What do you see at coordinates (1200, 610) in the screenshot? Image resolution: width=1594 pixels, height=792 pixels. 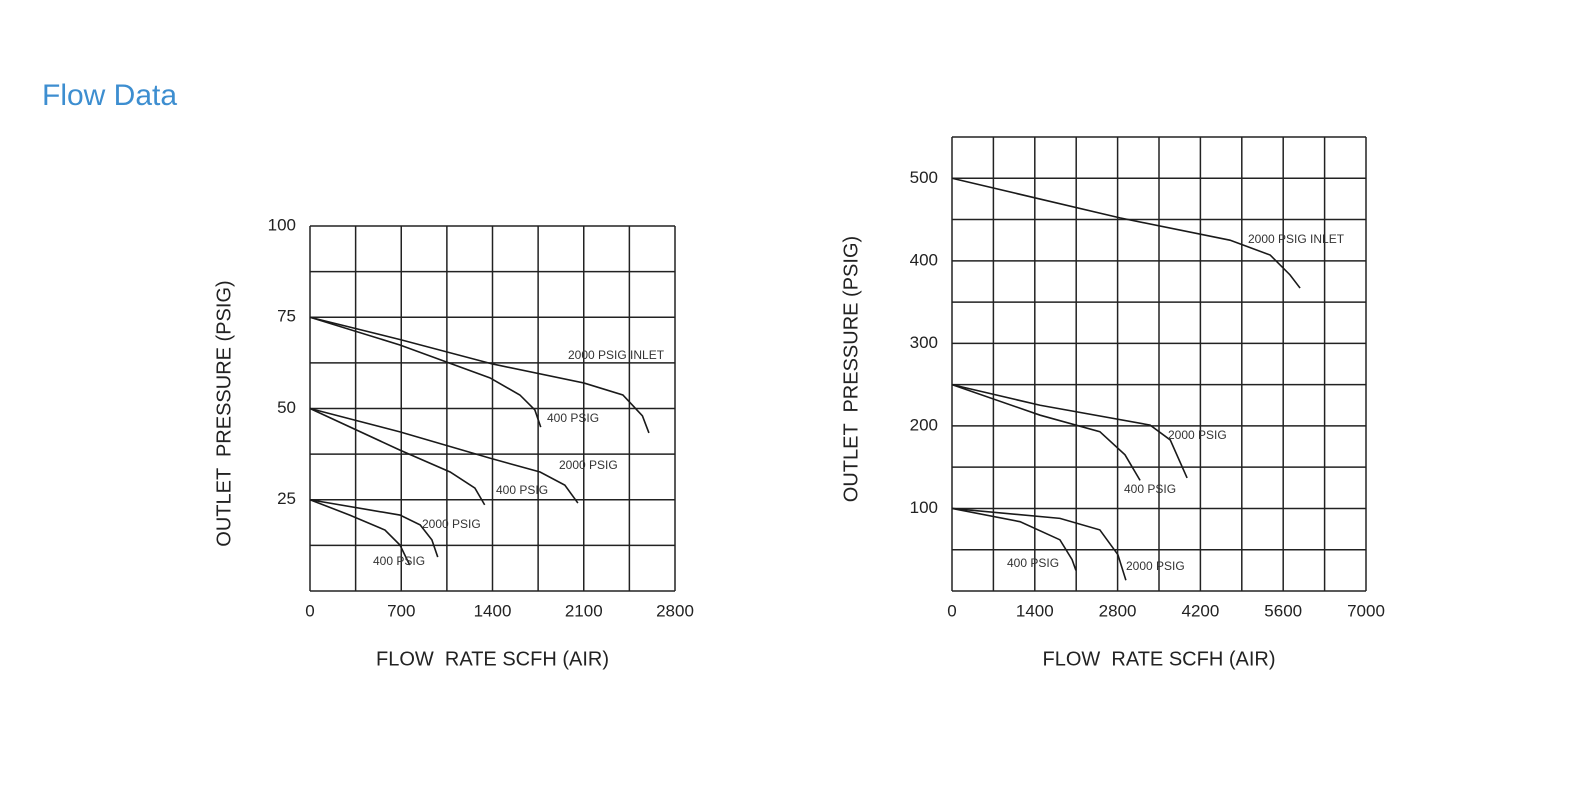 I see `x-tick-label: 4200` at bounding box center [1200, 610].